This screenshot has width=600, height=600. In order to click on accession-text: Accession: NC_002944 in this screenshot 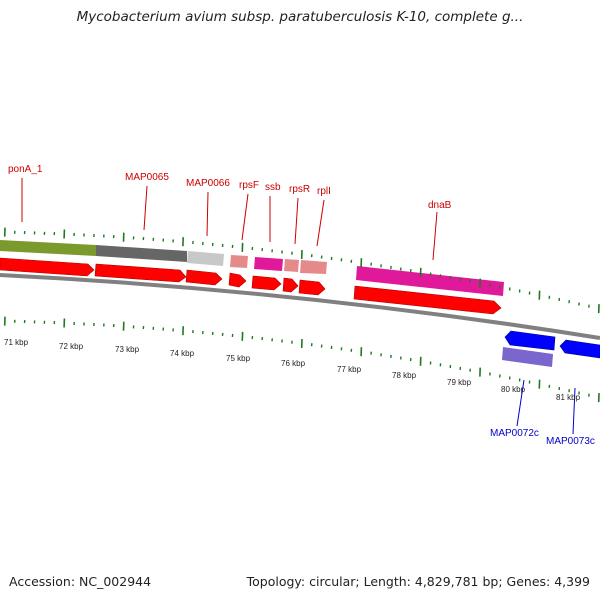, I will do `click(80, 581)`.